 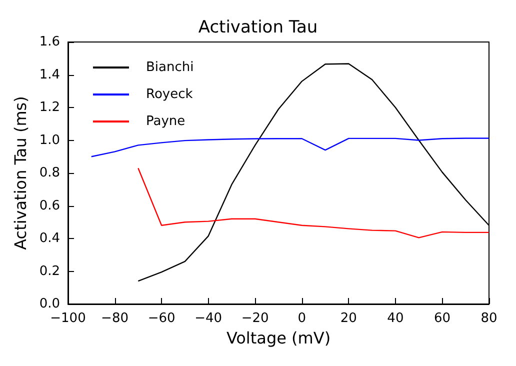 What do you see at coordinates (442, 318) in the screenshot?
I see `x-tick-label: 60` at bounding box center [442, 318].